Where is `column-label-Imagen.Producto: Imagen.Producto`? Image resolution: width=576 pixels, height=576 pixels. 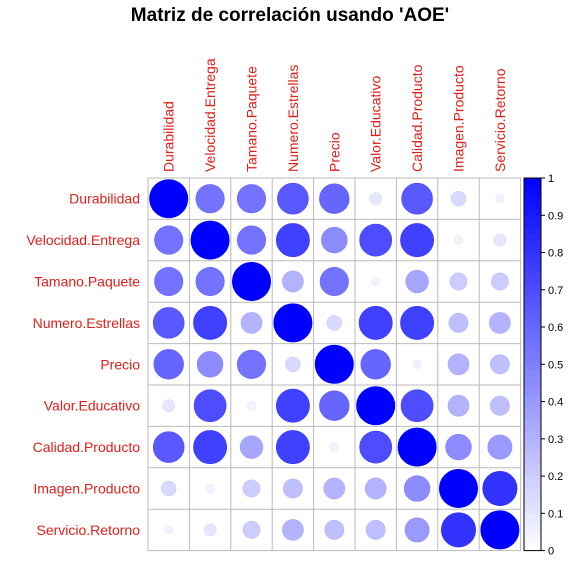
column-label-Imagen.Producto: Imagen.Producto is located at coordinates (459, 118).